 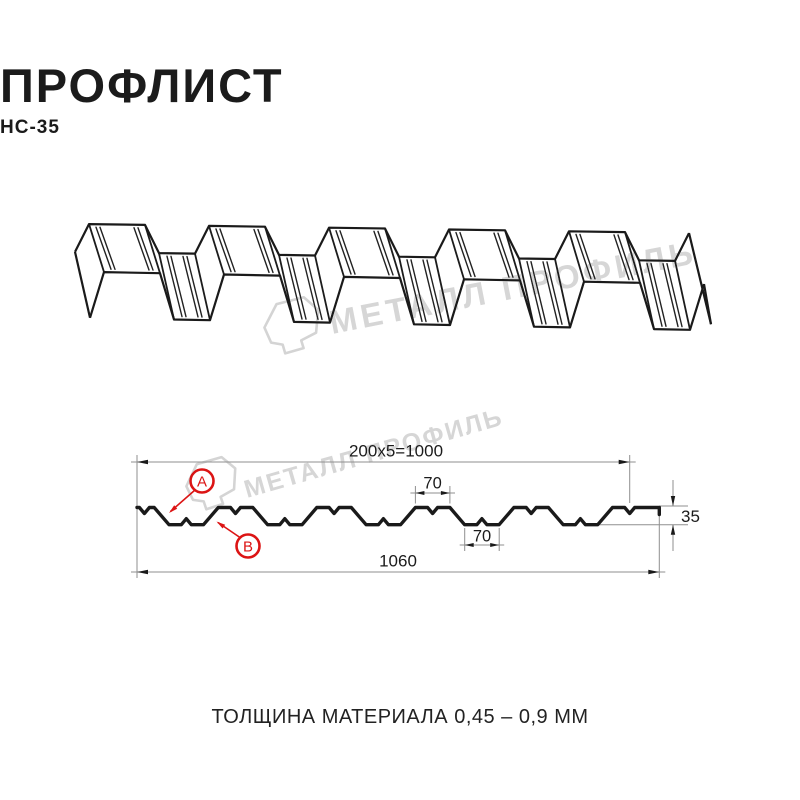 I want to click on callout-b-letter: B, so click(x=248, y=547).